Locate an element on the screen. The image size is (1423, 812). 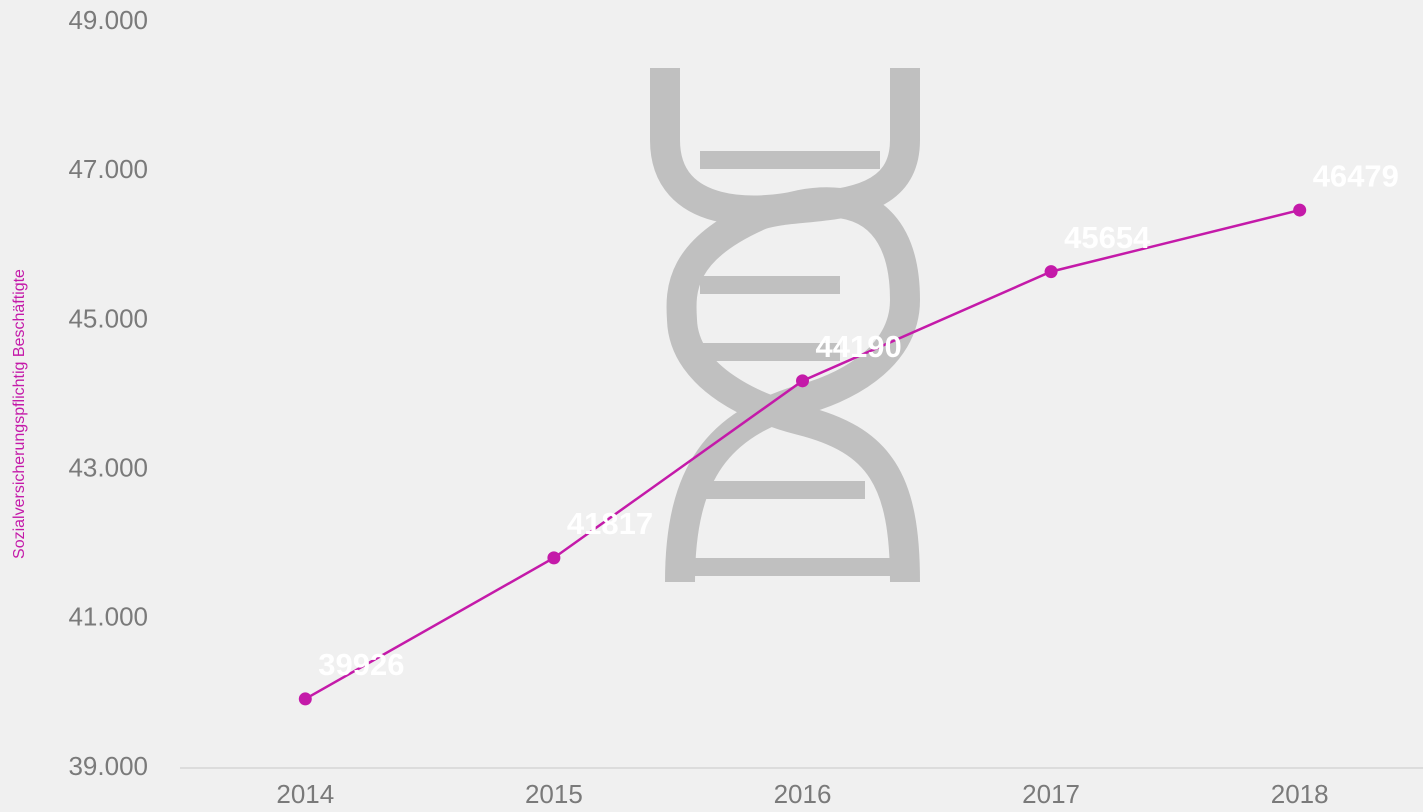
x-tick-label: 2015 is located at coordinates (554, 794).